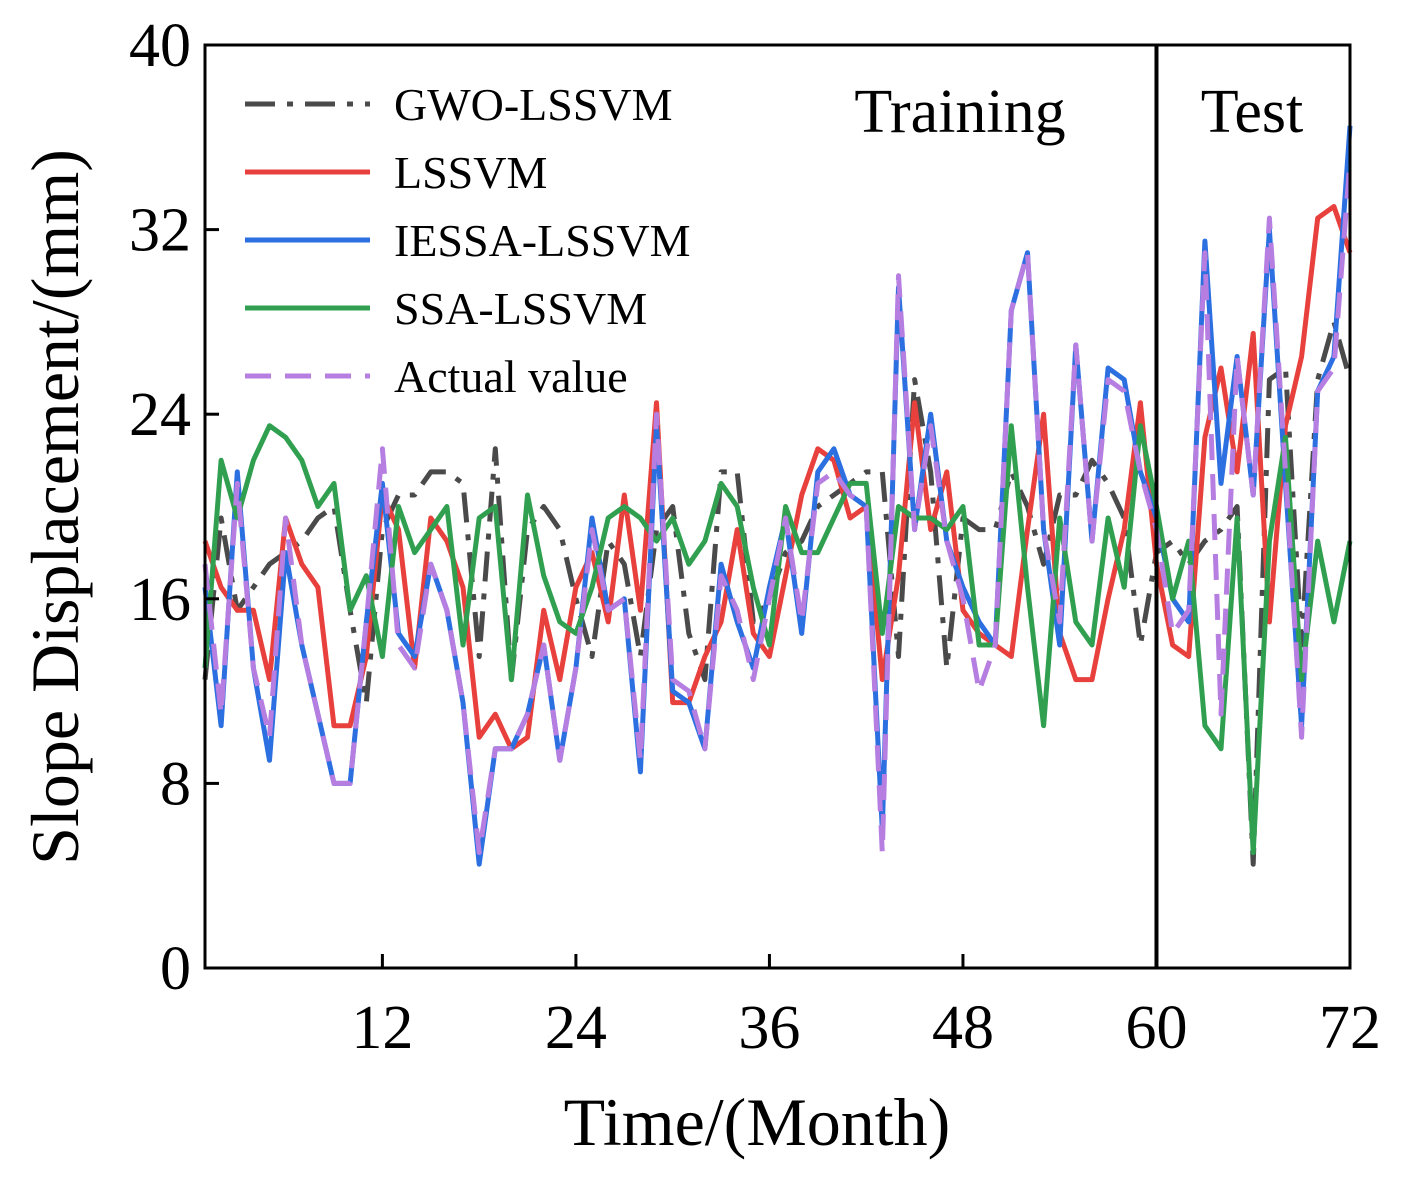 Image resolution: width=1404 pixels, height=1184 pixels. What do you see at coordinates (160, 46) in the screenshot?
I see `y-tick-label: 40` at bounding box center [160, 46].